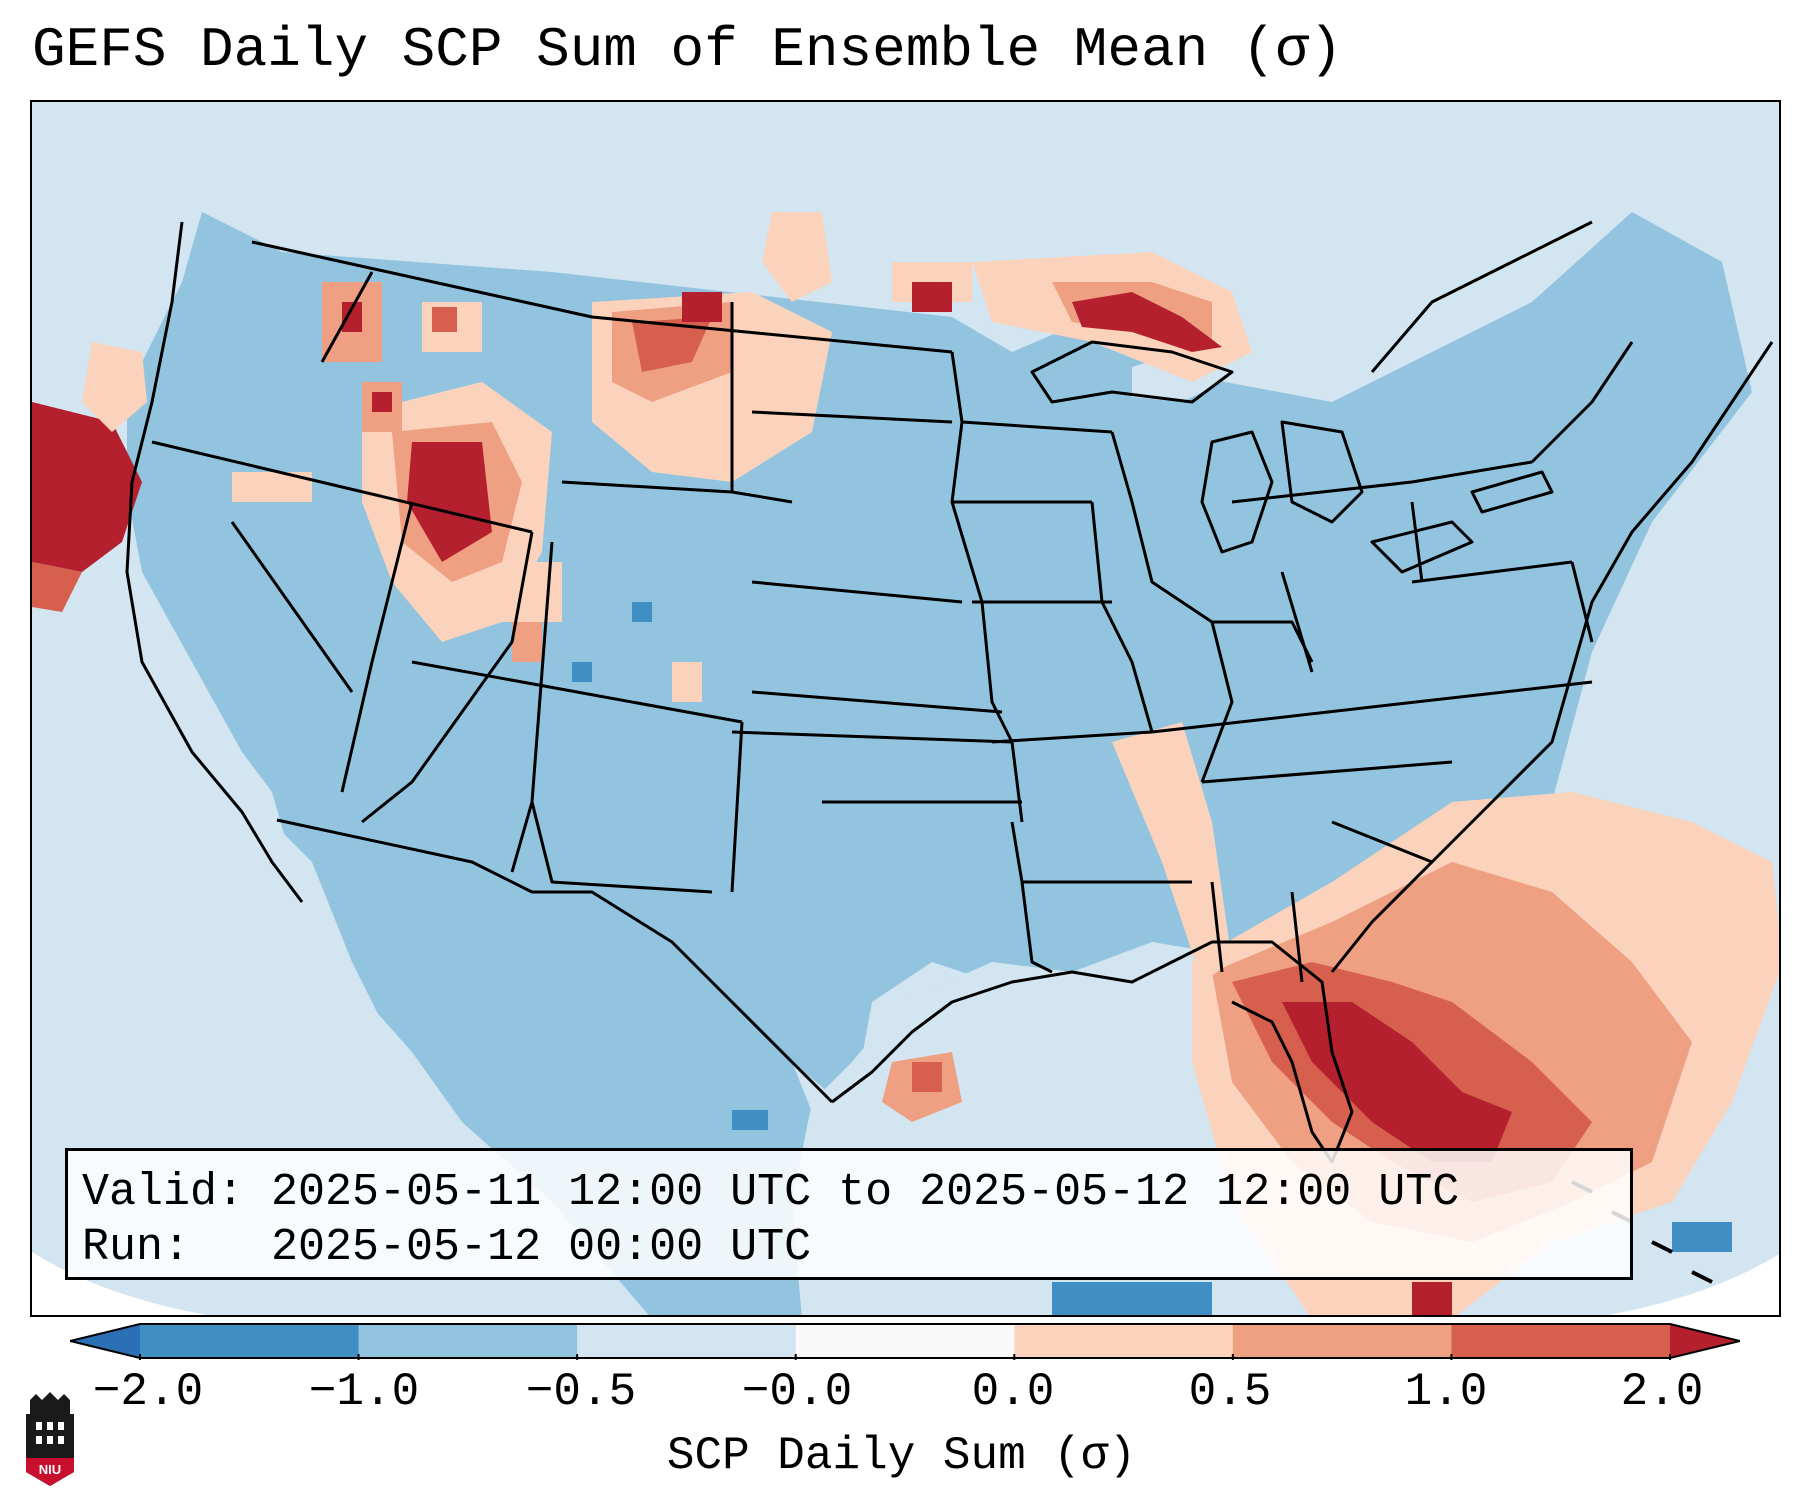 This screenshot has height=1506, width=1803. I want to click on niu-logo: NIU, so click(50, 1439).